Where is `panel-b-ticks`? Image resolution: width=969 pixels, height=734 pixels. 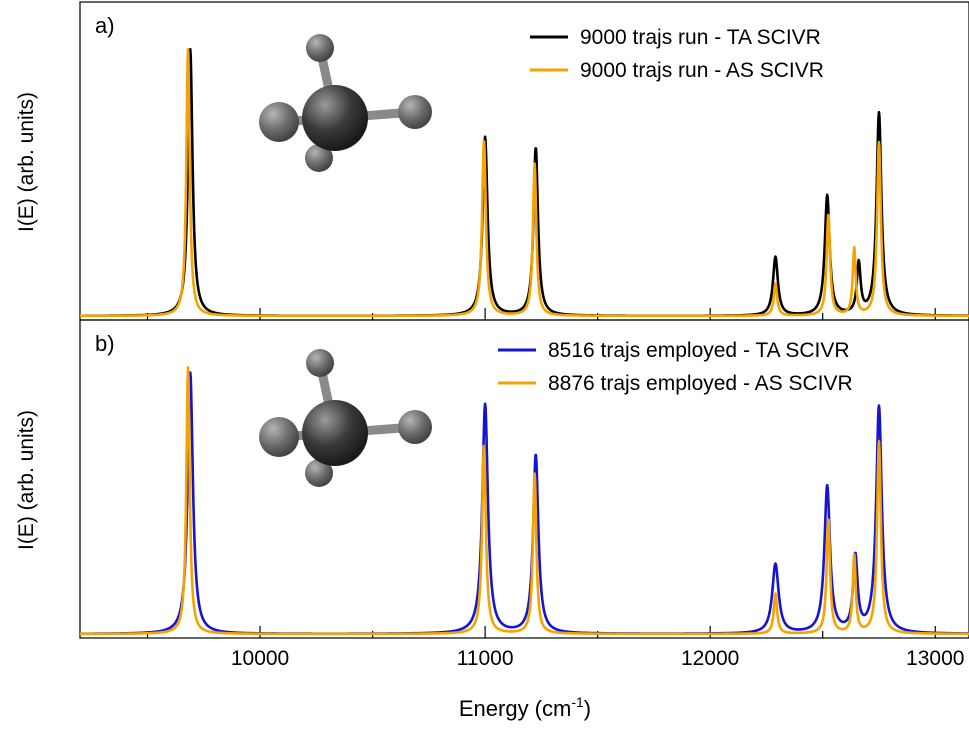
panel-b-ticks is located at coordinates (541, 632).